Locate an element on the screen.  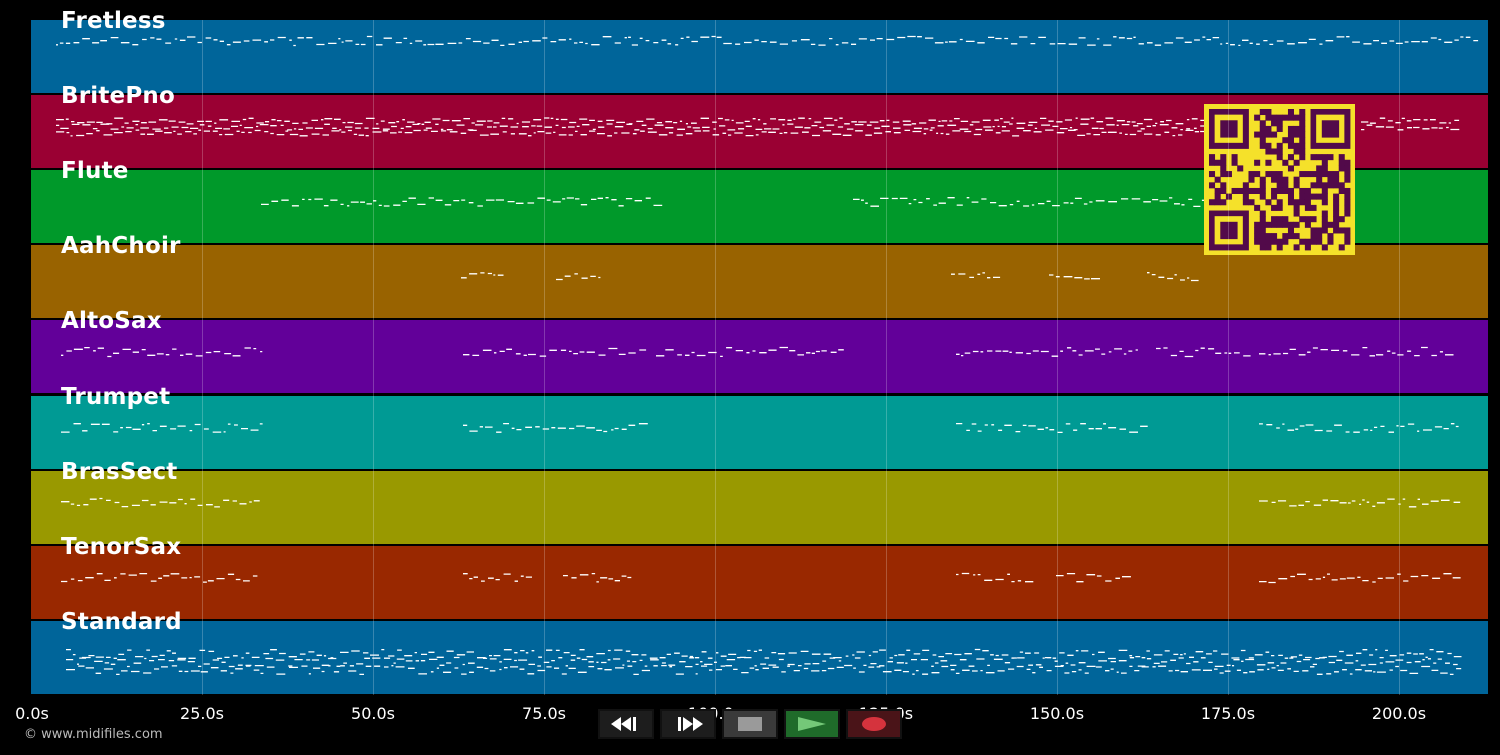
stop-button is located at coordinates (750, 724).